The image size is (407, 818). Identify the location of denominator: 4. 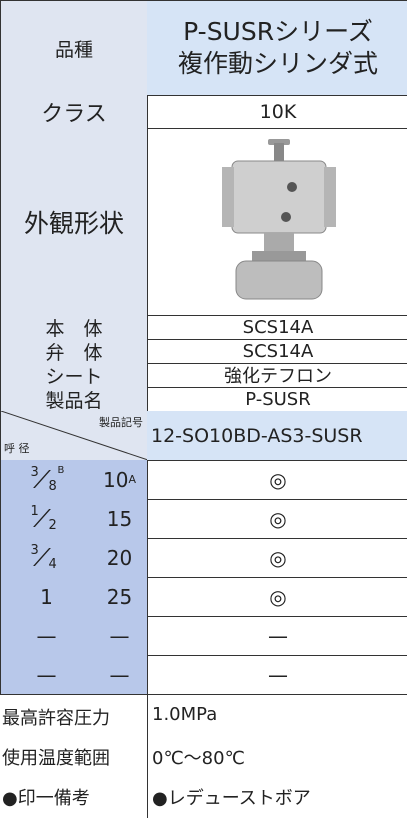
(52, 564).